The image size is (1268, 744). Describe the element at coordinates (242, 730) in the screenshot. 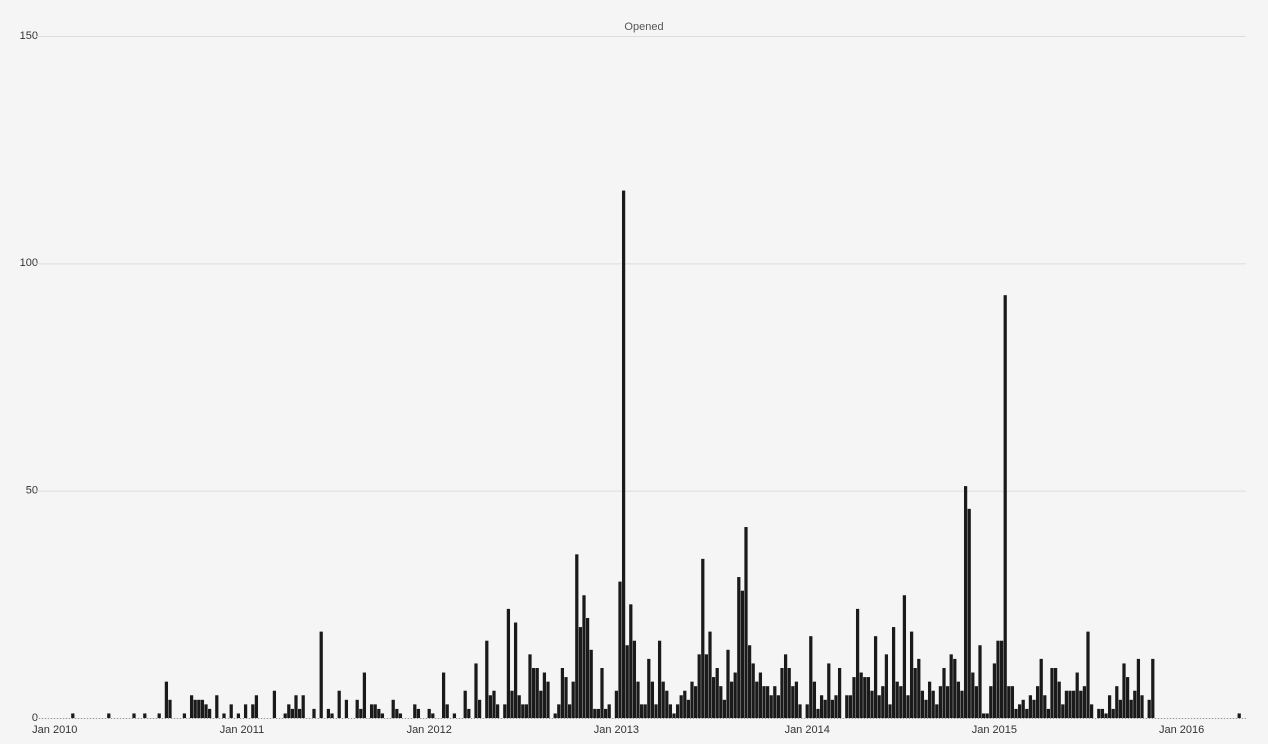

I see `x-tick-label: Jan 2011` at that location.